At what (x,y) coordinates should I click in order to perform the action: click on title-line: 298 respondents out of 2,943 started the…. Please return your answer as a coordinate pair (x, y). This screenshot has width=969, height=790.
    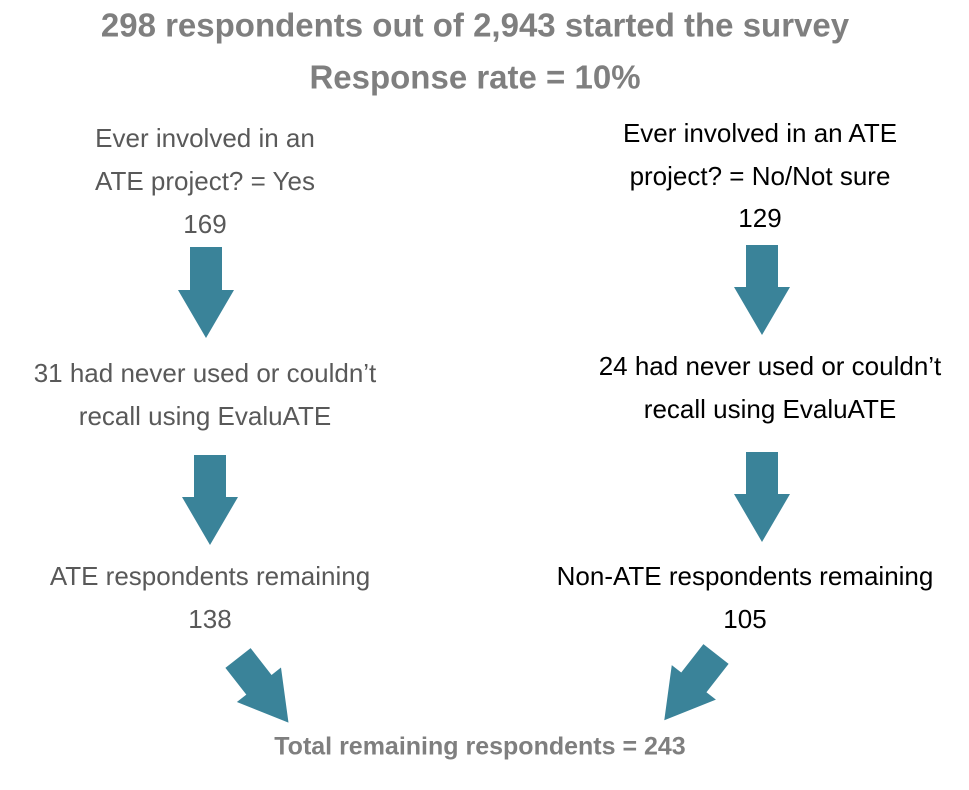
    Looking at the image, I should click on (475, 25).